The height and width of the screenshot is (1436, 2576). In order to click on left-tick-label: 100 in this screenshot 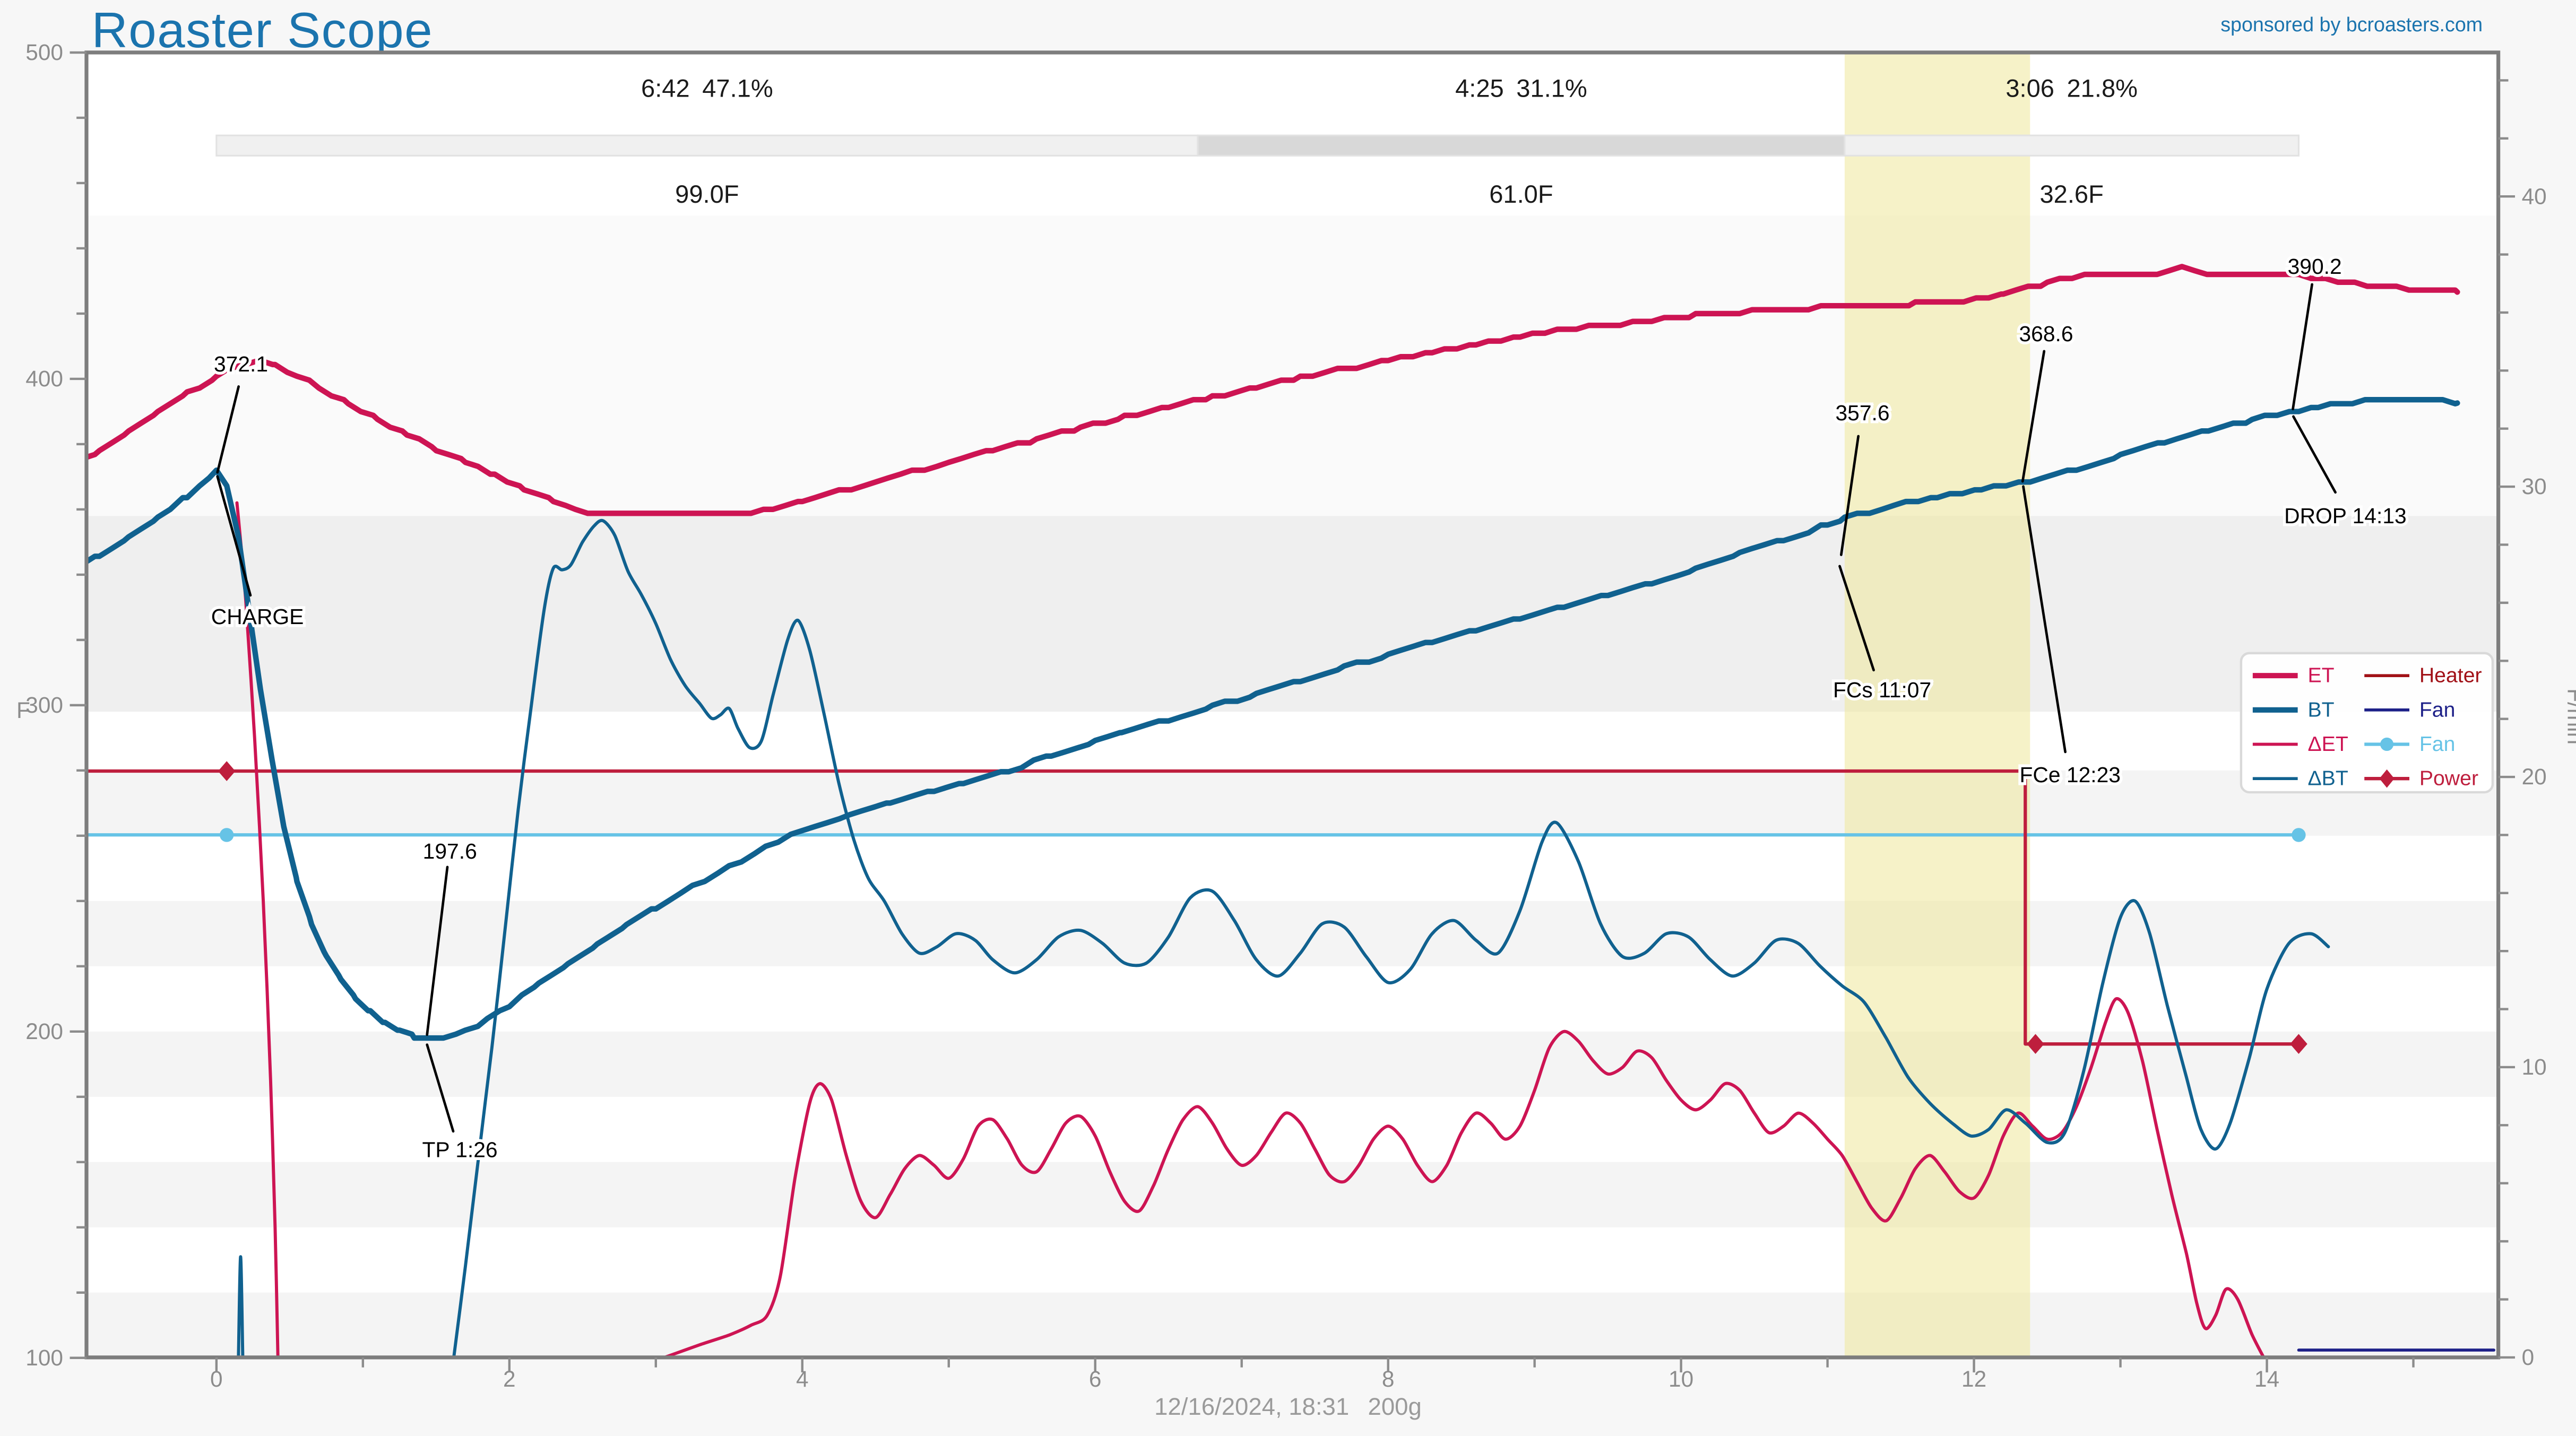, I will do `click(44, 1357)`.